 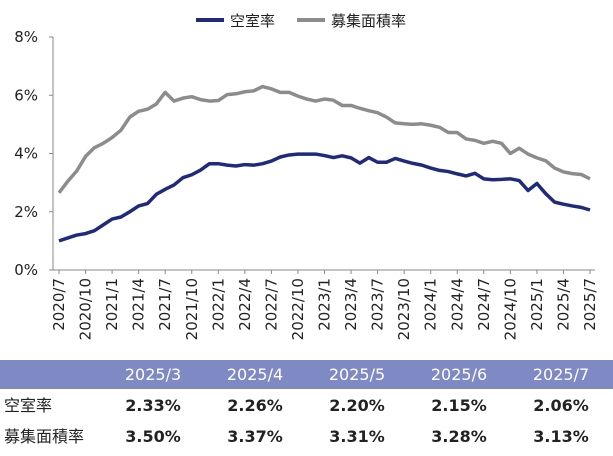 I want to click on x-tick-label: 2022/4, so click(x=245, y=304).